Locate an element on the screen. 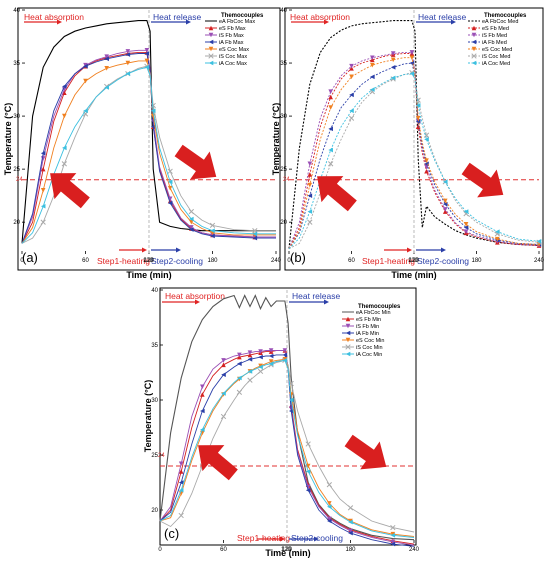  panel-c-ylabel: Temperature (°C) is located at coordinates (148, 416).